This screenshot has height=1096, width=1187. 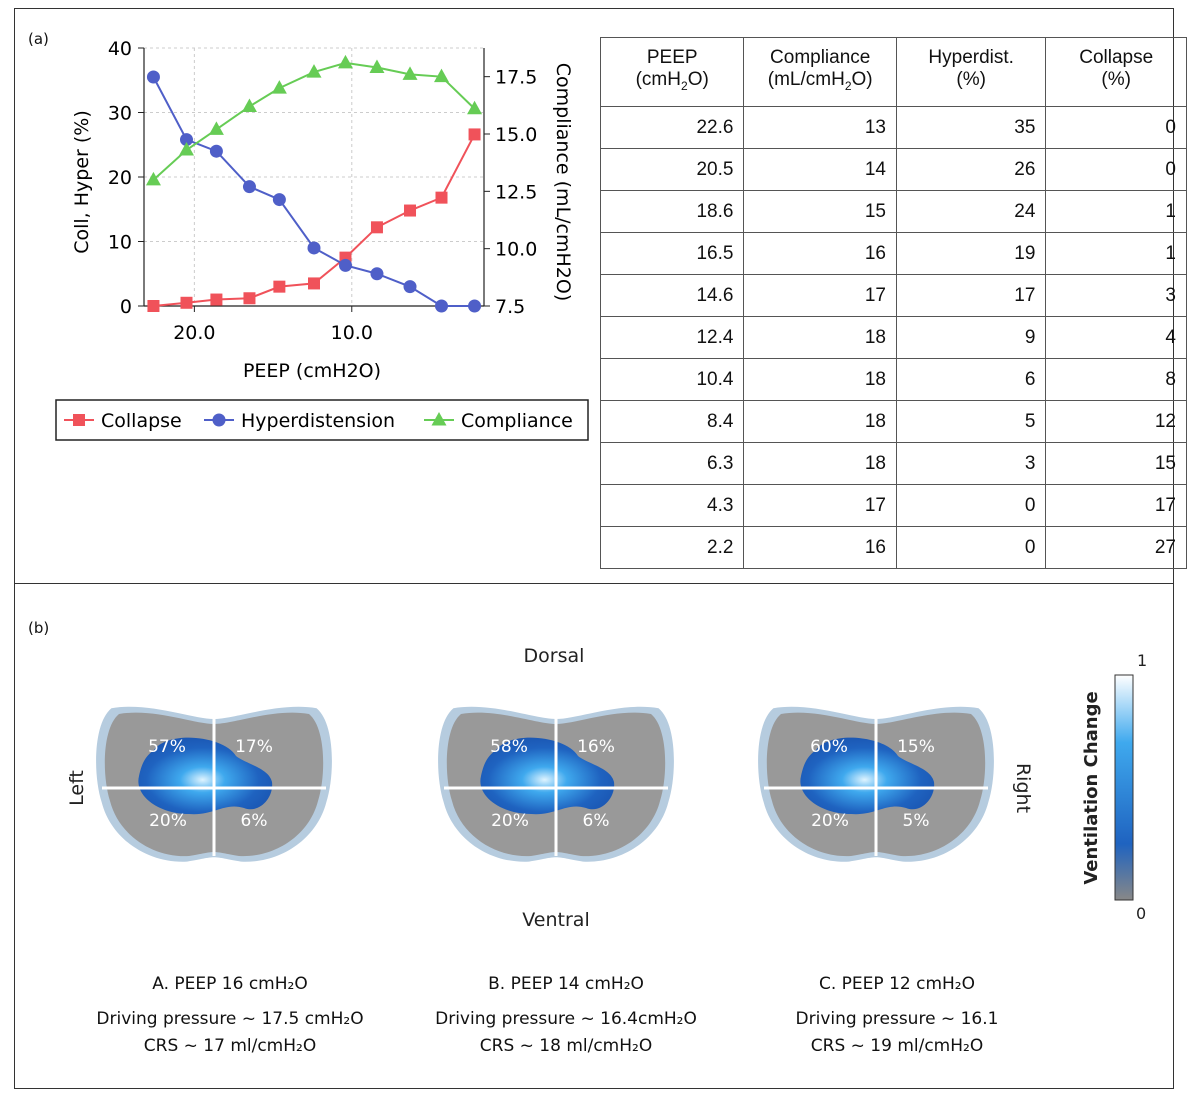 What do you see at coordinates (313, 191) in the screenshot?
I see `hyperdistension-line` at bounding box center [313, 191].